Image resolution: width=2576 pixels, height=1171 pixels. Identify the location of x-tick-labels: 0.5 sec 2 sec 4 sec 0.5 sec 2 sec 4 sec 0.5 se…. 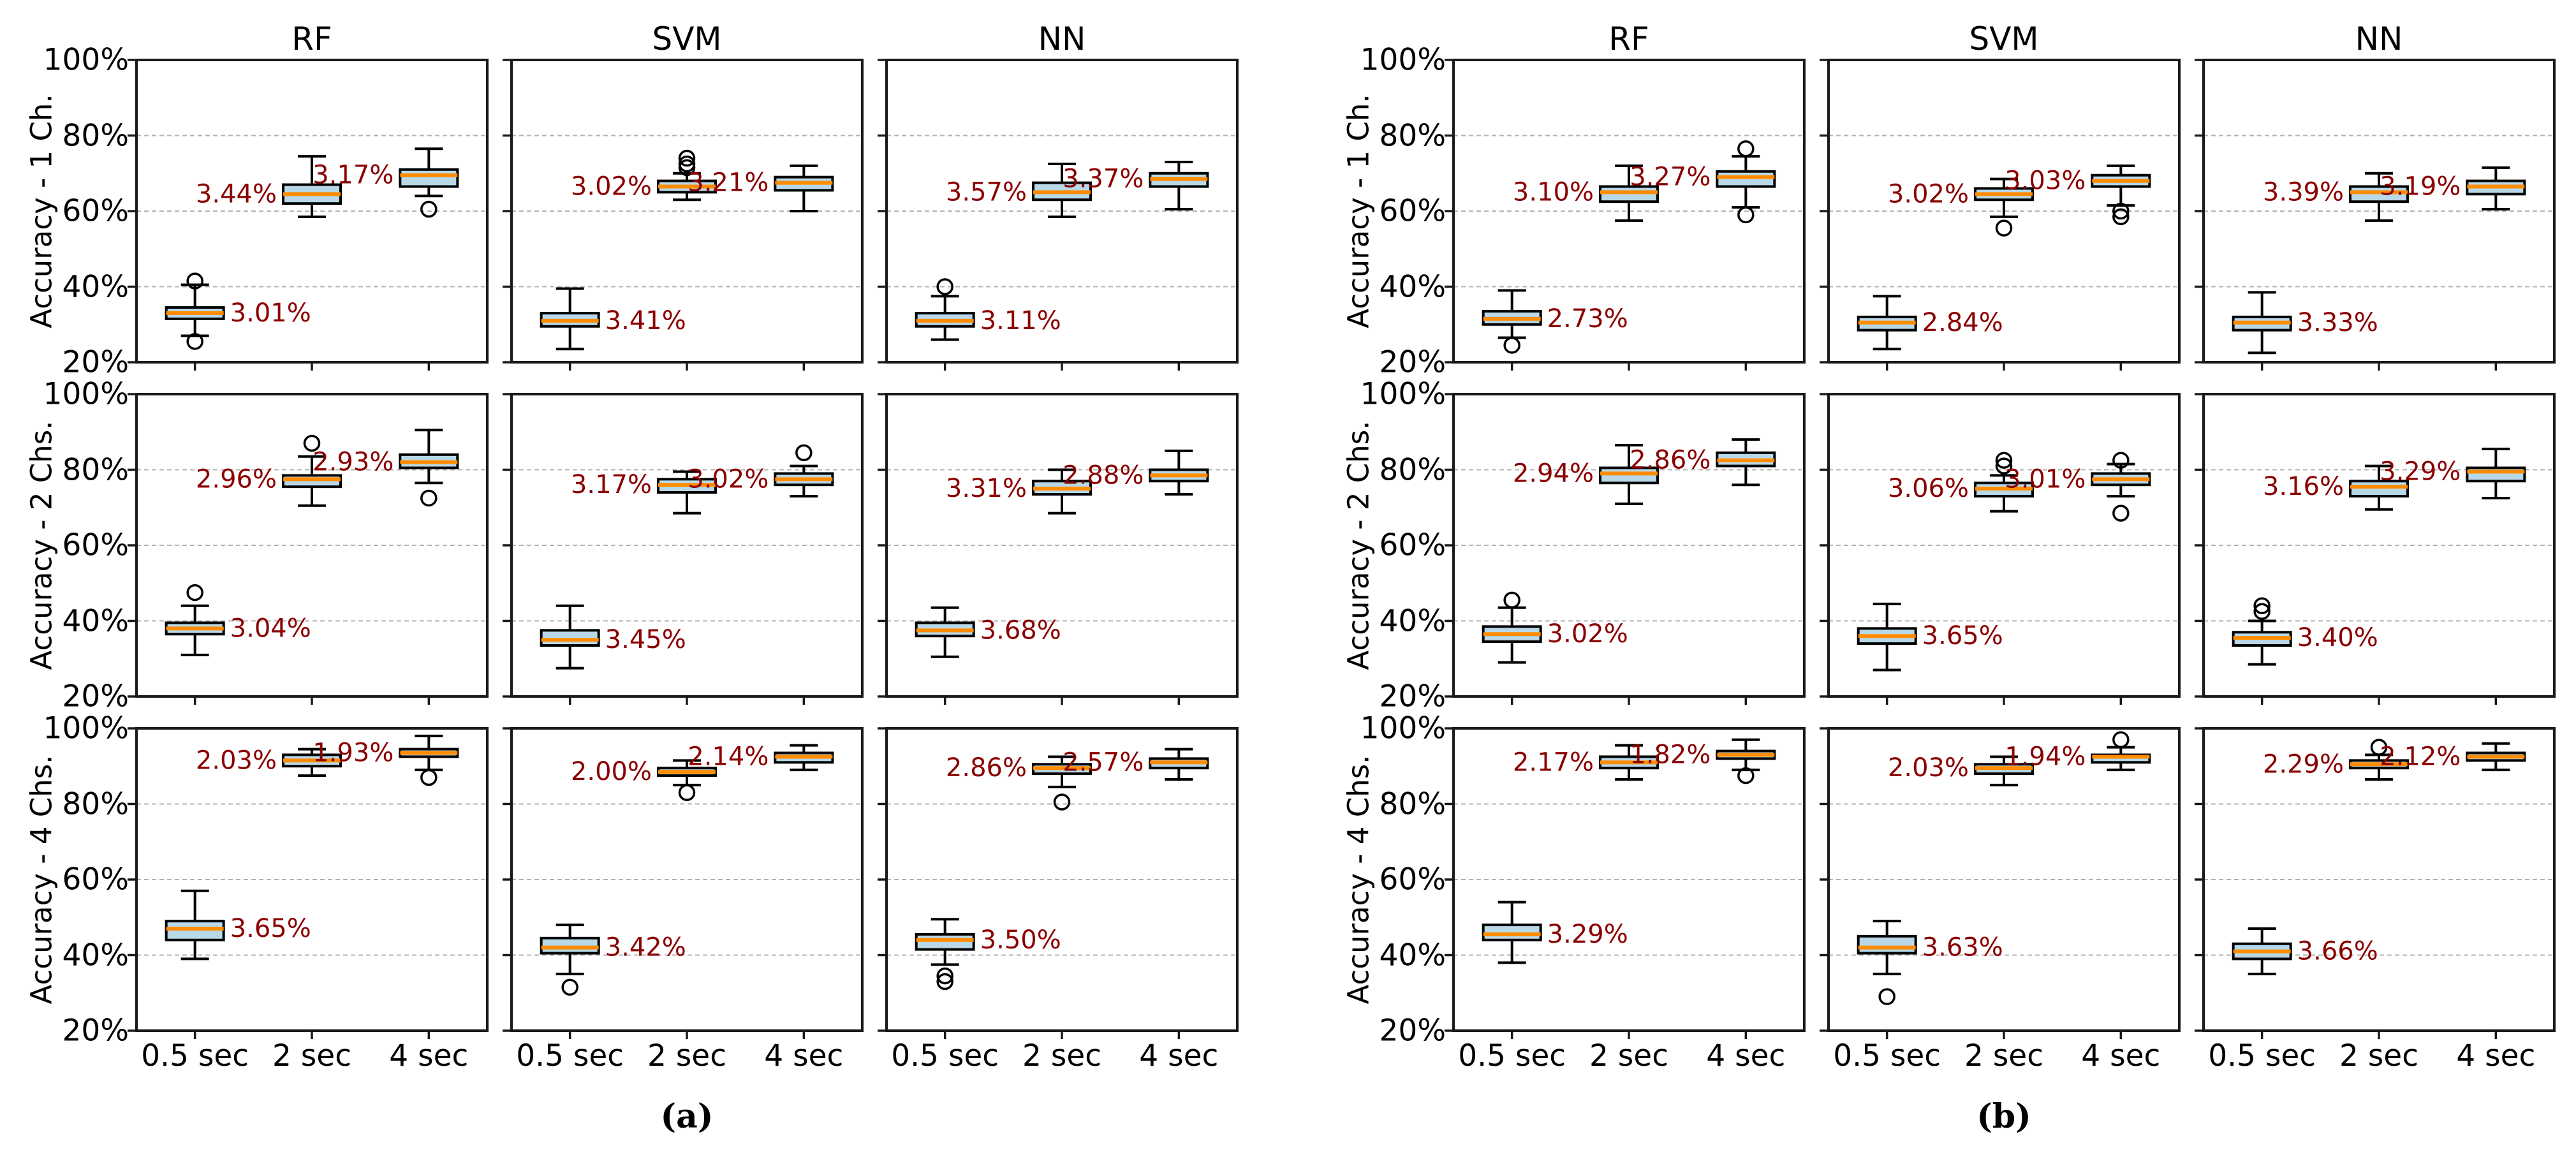
(686, 1059).